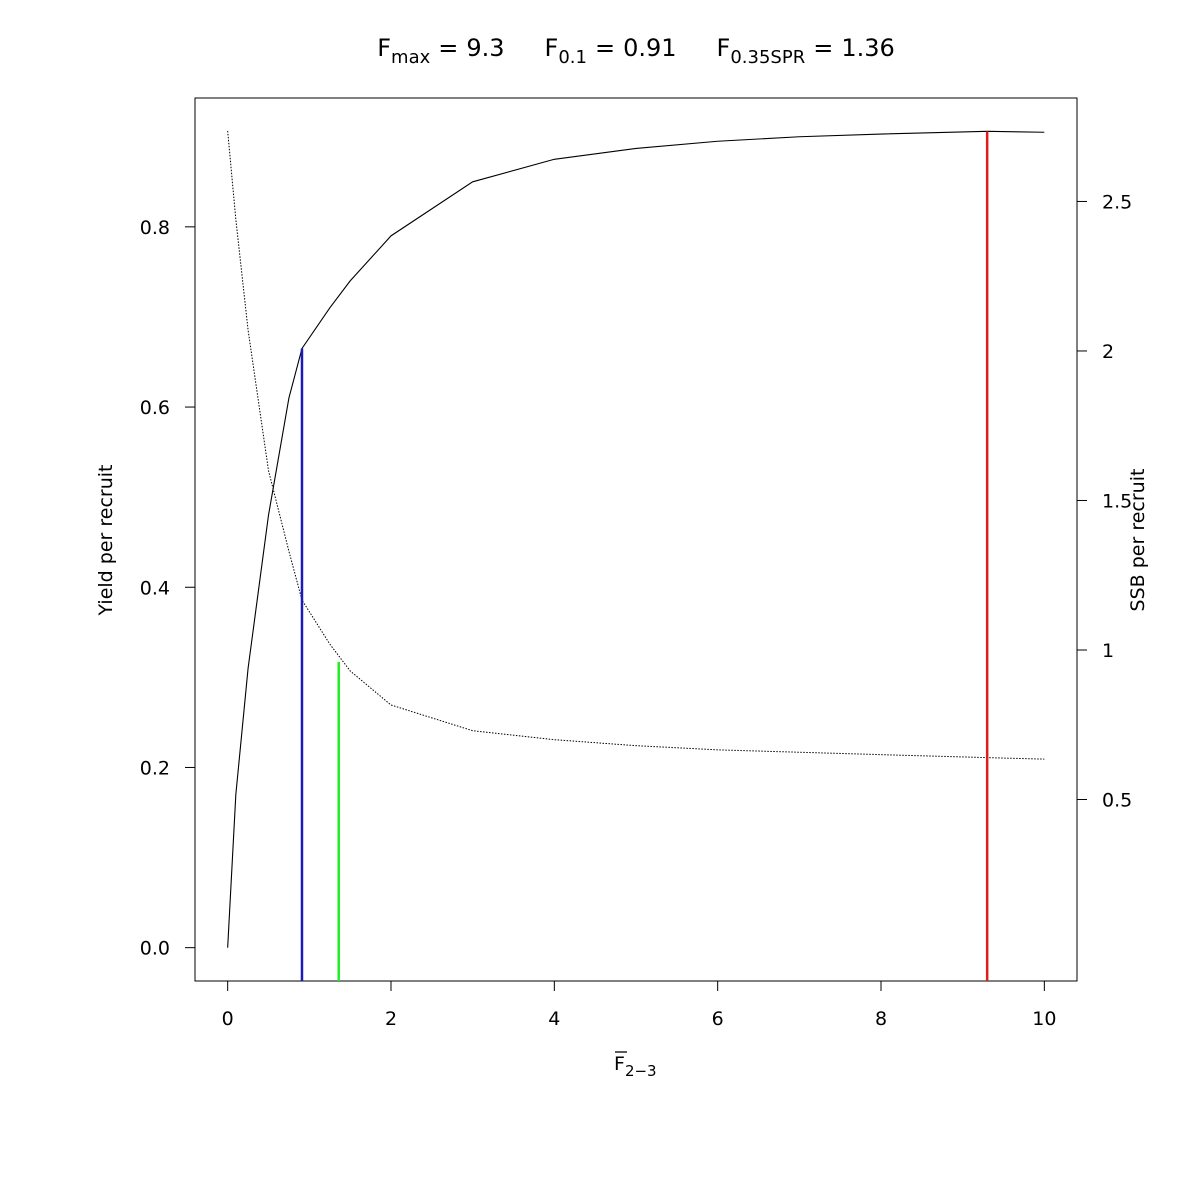 The width and height of the screenshot is (1200, 1200). I want to click on x-label-symbol: F, so click(619, 1064).